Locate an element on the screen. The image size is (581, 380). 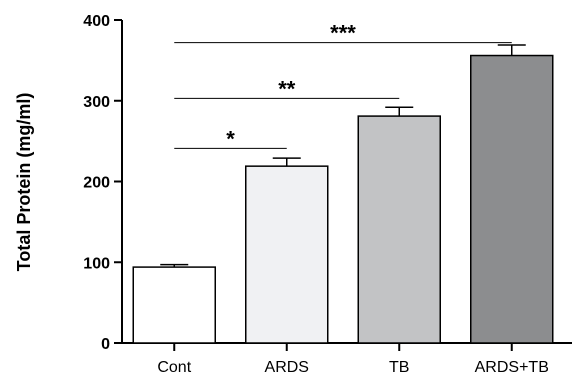
x-axis: Cont ARDS TB ARDS+TB is located at coordinates (347, 359).